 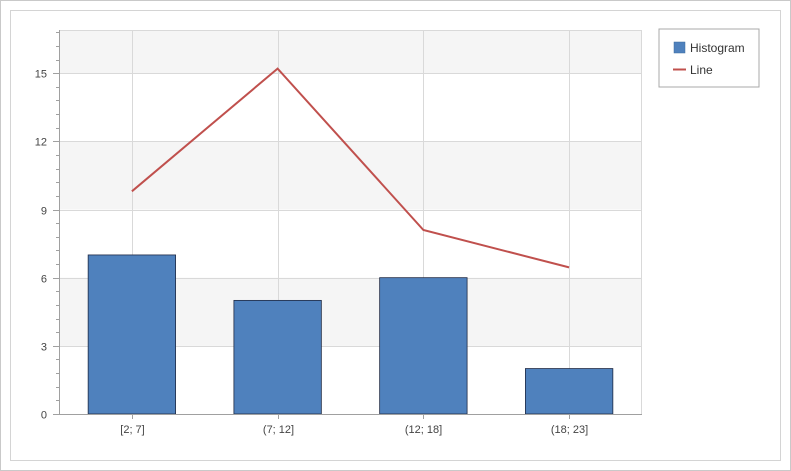 I want to click on x-tick-label: [2; 7], so click(x=132, y=430).